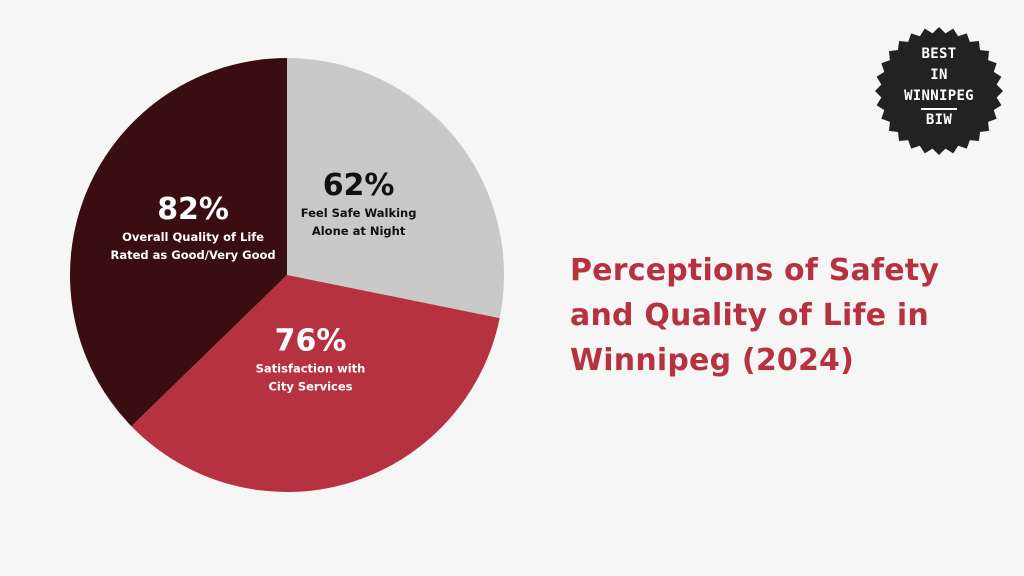 The image size is (1024, 576). I want to click on slice-category-label: Satisfaction with, so click(311, 369).